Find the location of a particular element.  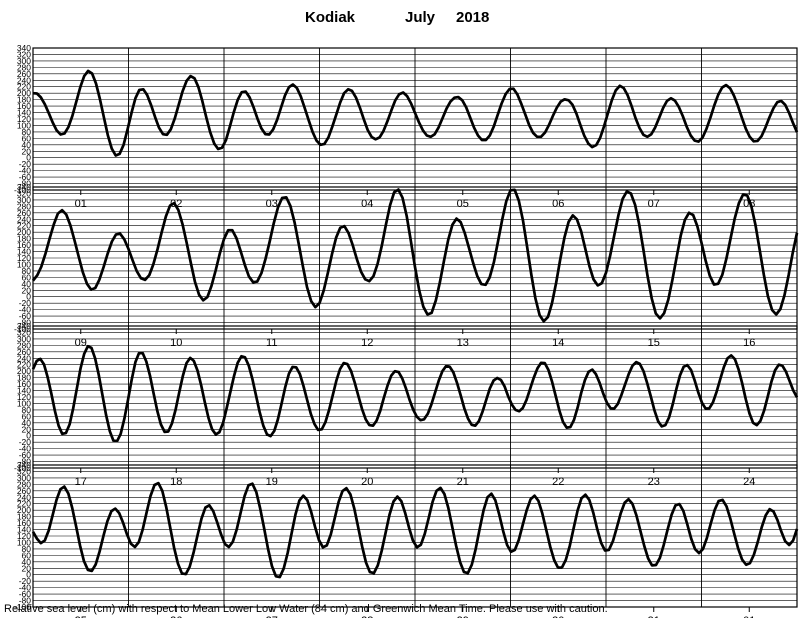

x-tick-label: 24 is located at coordinates (749, 482).